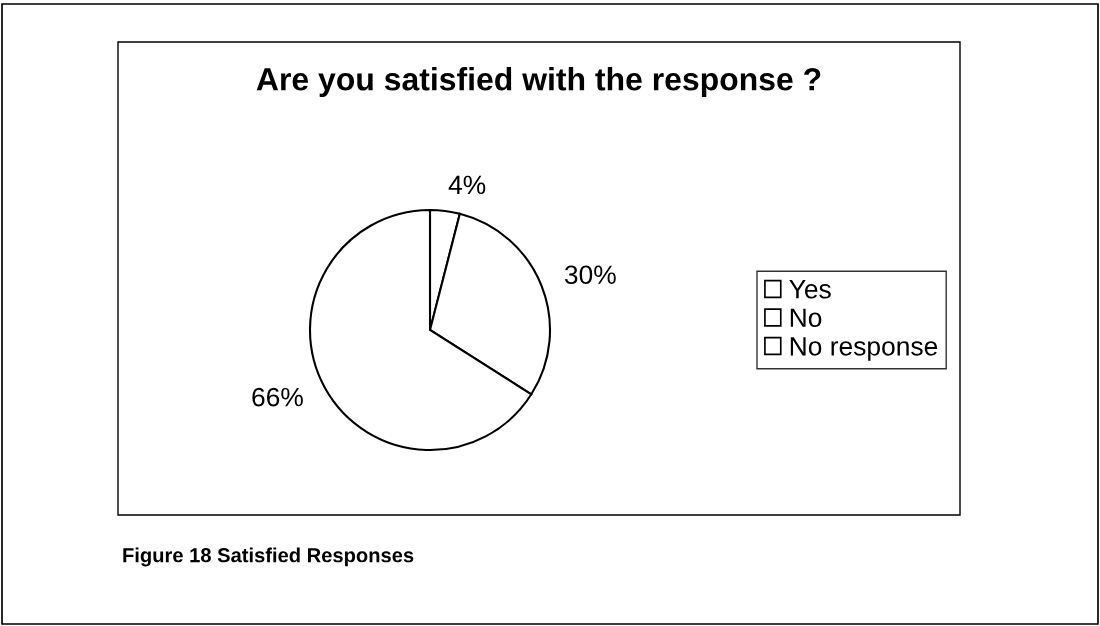  What do you see at coordinates (806, 318) in the screenshot?
I see `legend-label: No` at bounding box center [806, 318].